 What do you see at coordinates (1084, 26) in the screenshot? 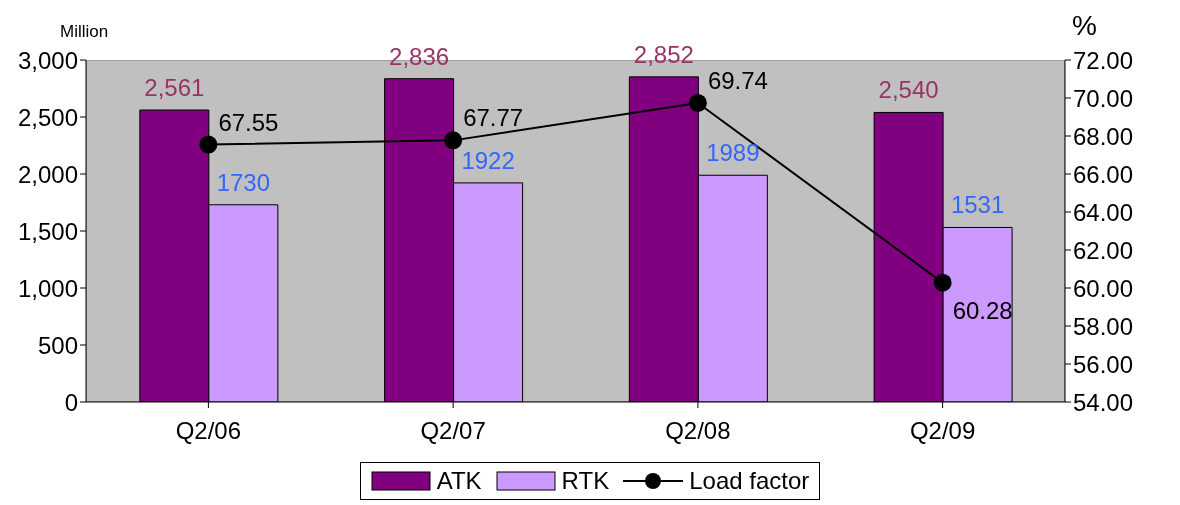
I see `y2-axis-title: %` at bounding box center [1084, 26].